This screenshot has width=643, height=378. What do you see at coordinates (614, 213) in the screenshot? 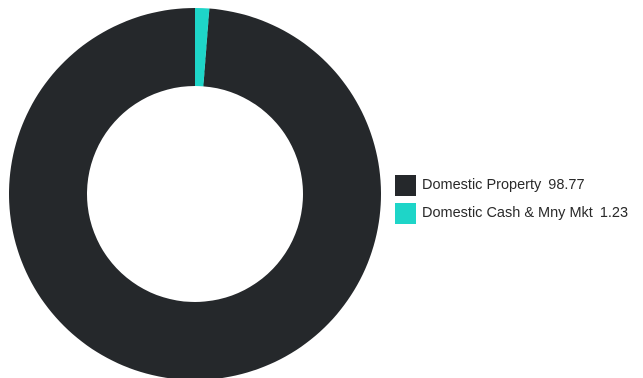
I see `legend-value-domestic-cash: 1.23` at bounding box center [614, 213].